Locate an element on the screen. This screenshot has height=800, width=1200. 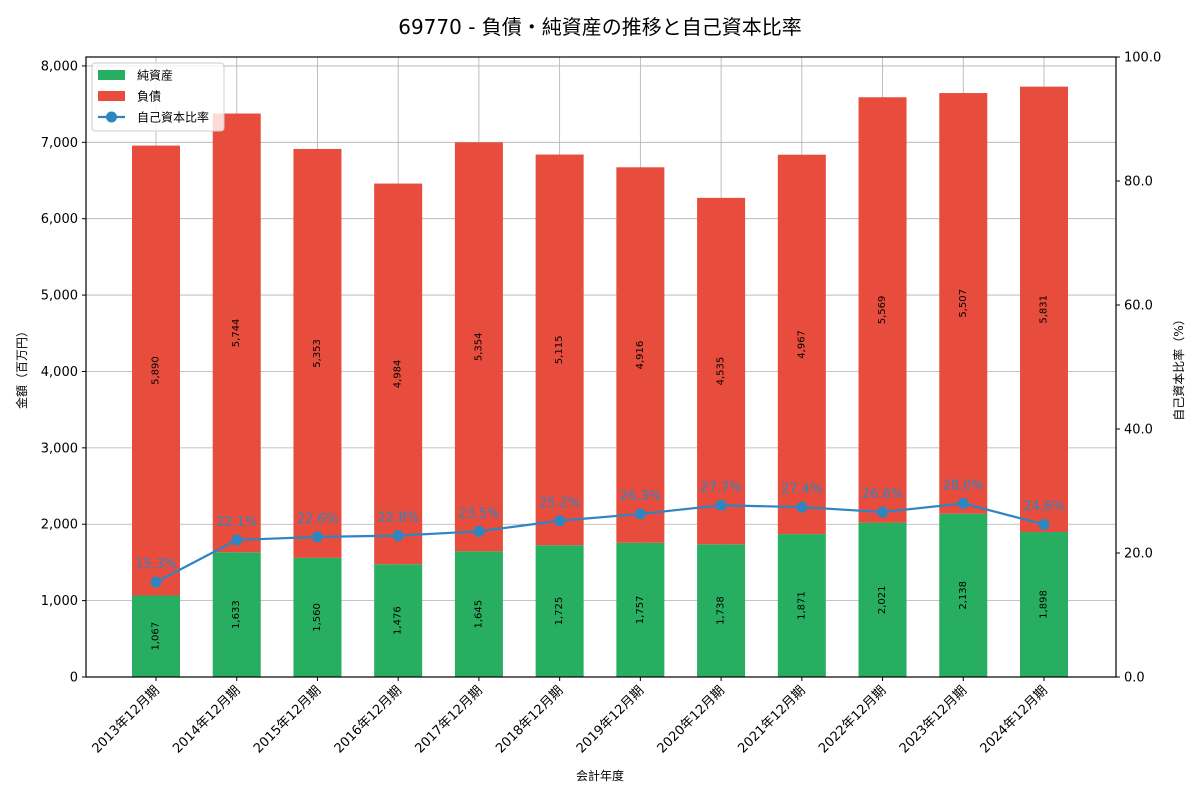
y2-tick-label: 60.0 is located at coordinates (1138, 306).